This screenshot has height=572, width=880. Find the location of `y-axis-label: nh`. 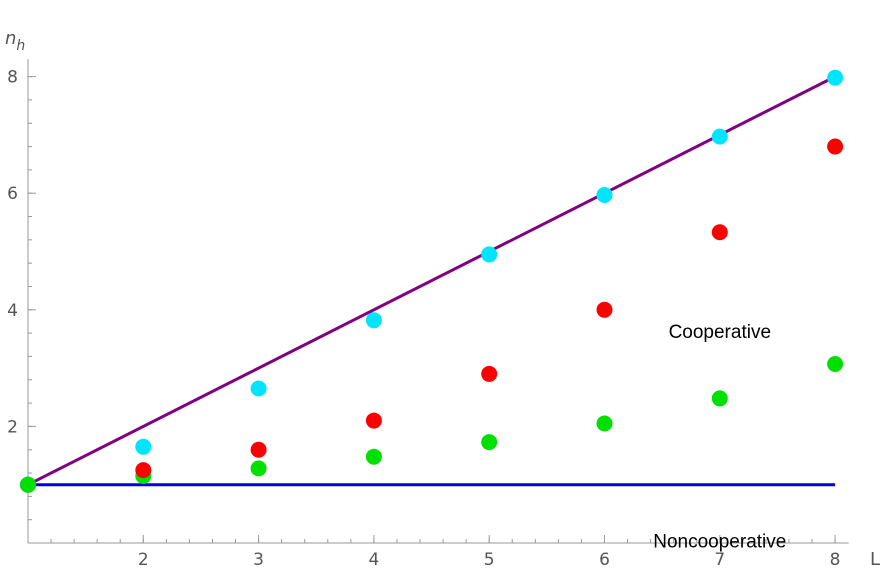

y-axis-label: nh is located at coordinates (15, 41).